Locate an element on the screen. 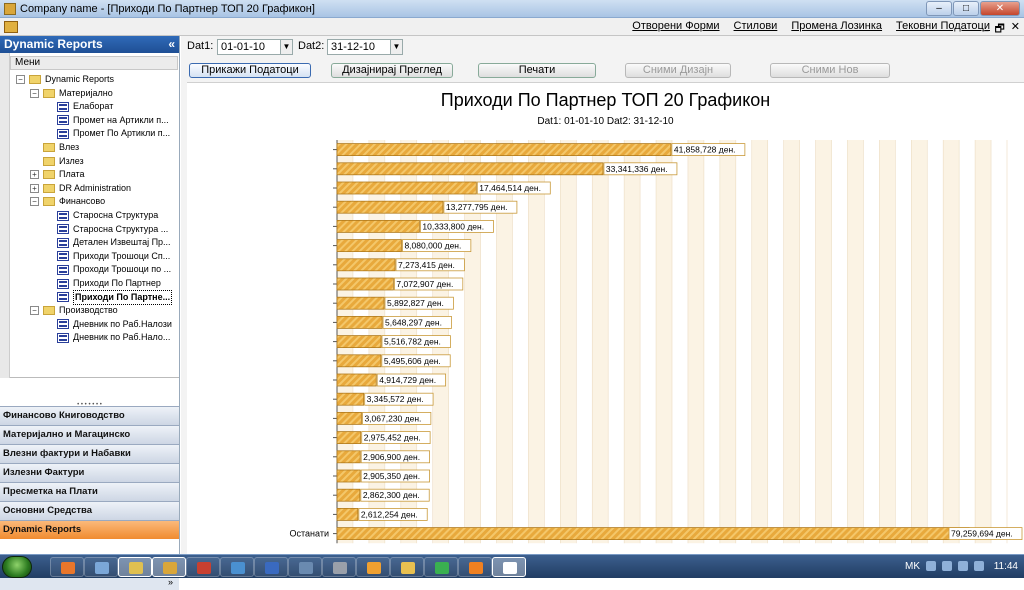 This screenshot has width=1024, height=590. tree-item-6: Излез is located at coordinates (57, 161).